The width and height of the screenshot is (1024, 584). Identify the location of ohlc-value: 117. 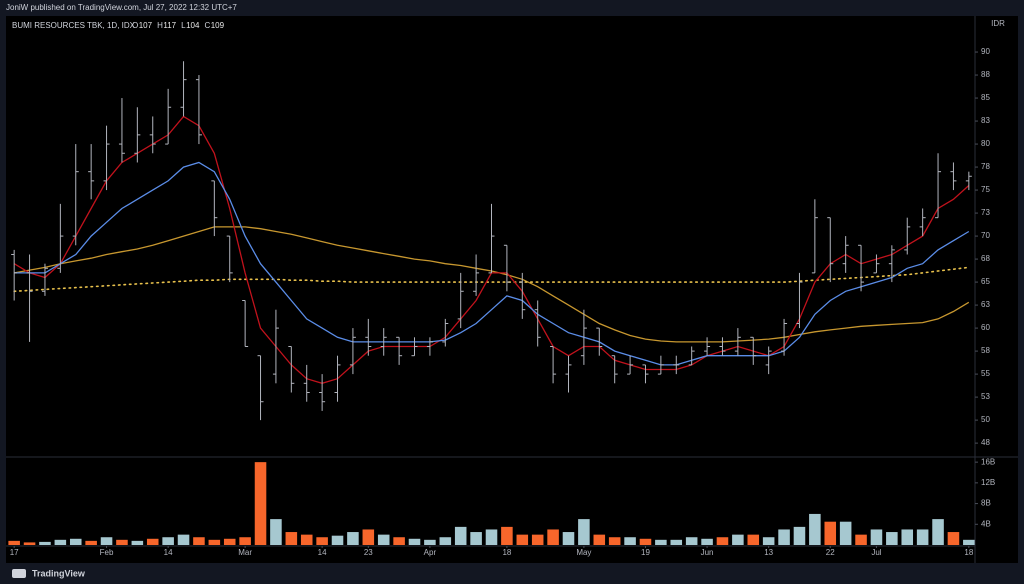
(169, 25).